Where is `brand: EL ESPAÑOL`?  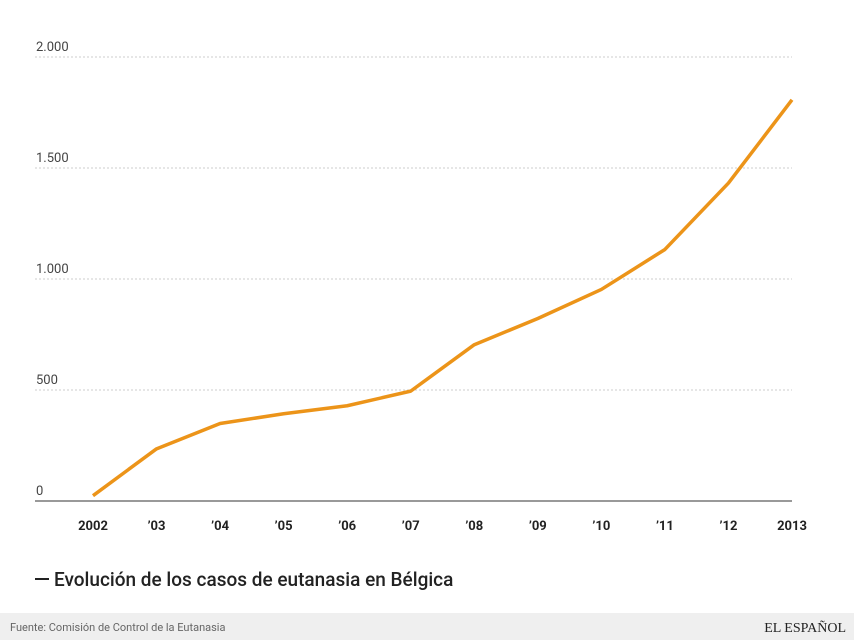
brand: EL ESPAÑOL is located at coordinates (805, 628).